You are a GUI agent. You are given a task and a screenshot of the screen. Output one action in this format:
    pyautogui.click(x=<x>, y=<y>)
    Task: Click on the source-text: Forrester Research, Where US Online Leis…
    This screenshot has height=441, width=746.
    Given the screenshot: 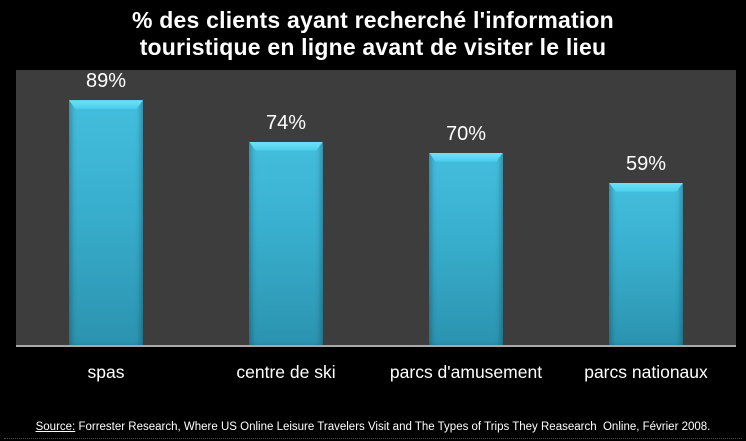 What is the action you would take?
    pyautogui.click(x=393, y=427)
    